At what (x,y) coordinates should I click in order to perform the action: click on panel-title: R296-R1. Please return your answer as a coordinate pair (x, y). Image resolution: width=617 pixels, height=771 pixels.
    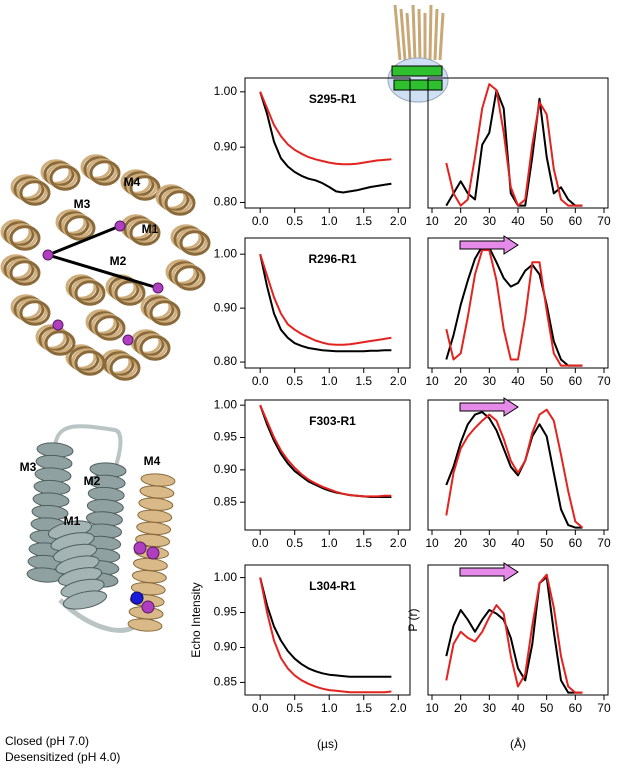
    Looking at the image, I should click on (332, 259).